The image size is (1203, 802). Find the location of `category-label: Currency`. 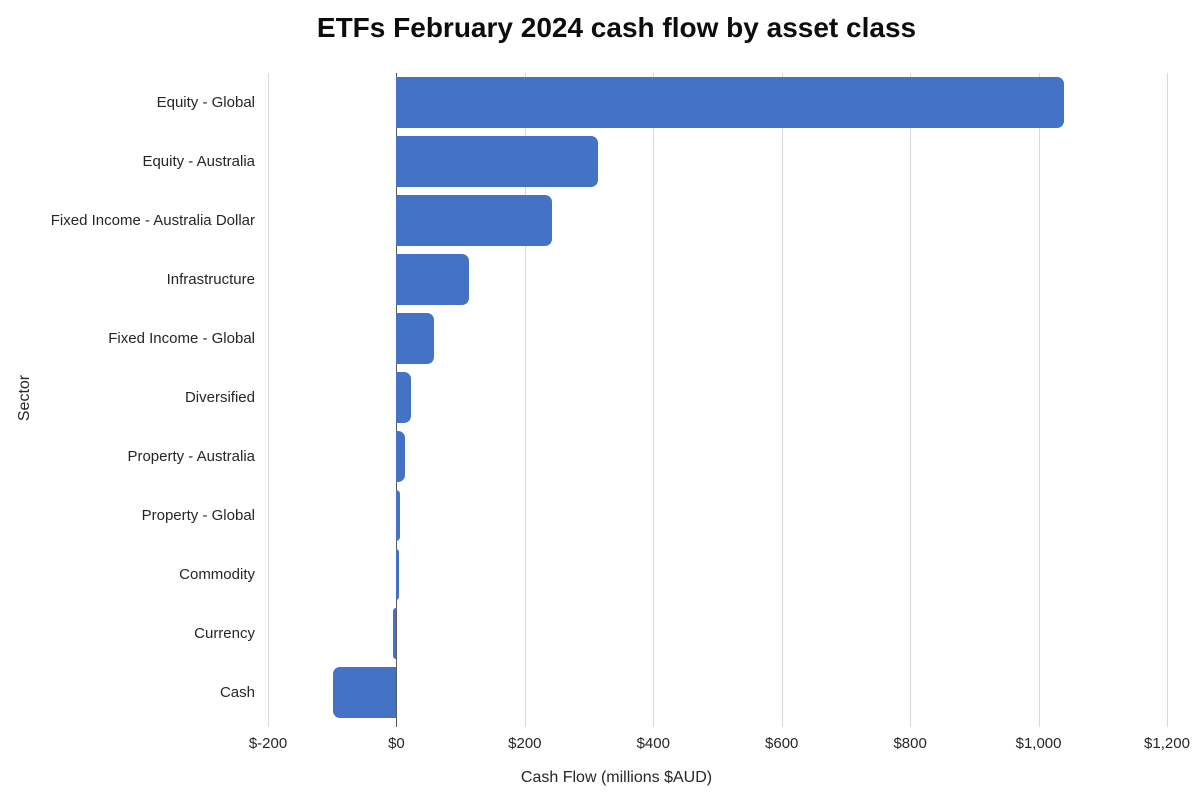

category-label: Currency is located at coordinates (224, 633).